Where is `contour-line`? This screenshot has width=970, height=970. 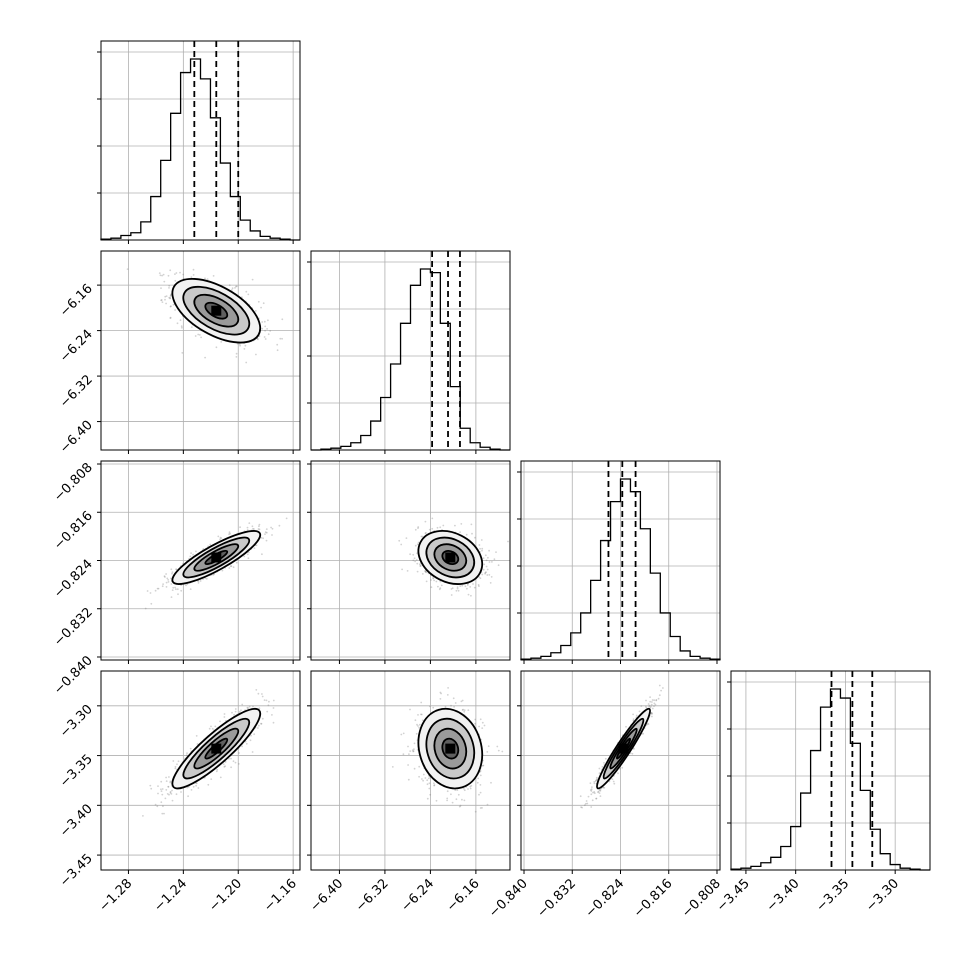 contour-line is located at coordinates (216, 557).